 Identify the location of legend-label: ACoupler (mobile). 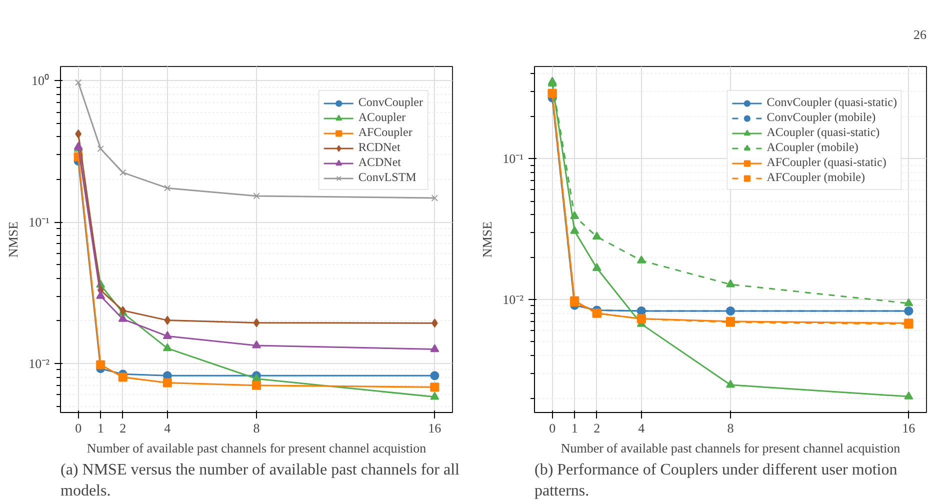
(812, 147).